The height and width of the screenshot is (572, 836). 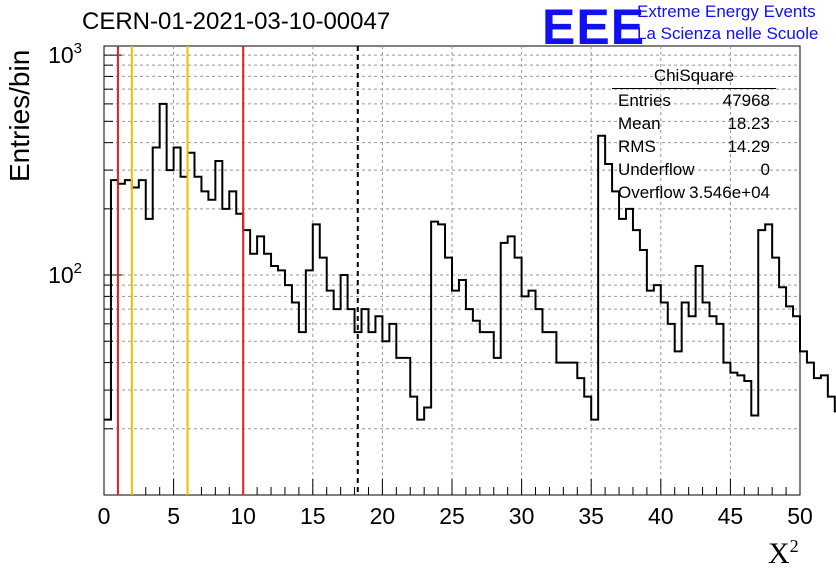 I want to click on stats-value: 0, so click(x=765, y=169).